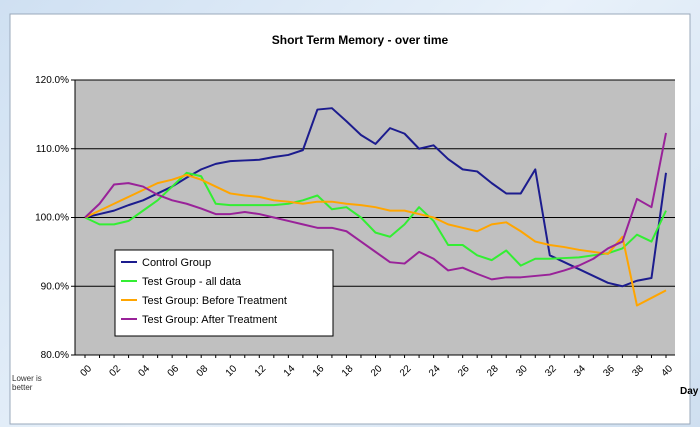  I want to click on y-tick-label: 120.0%, so click(52, 80).